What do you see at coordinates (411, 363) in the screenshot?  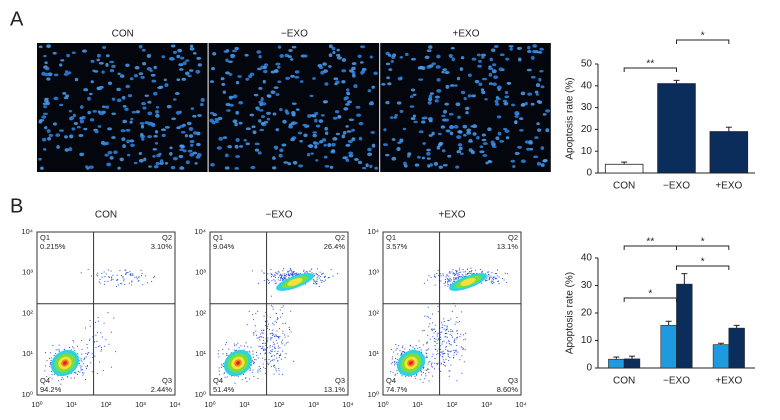 I see `density` at bounding box center [411, 363].